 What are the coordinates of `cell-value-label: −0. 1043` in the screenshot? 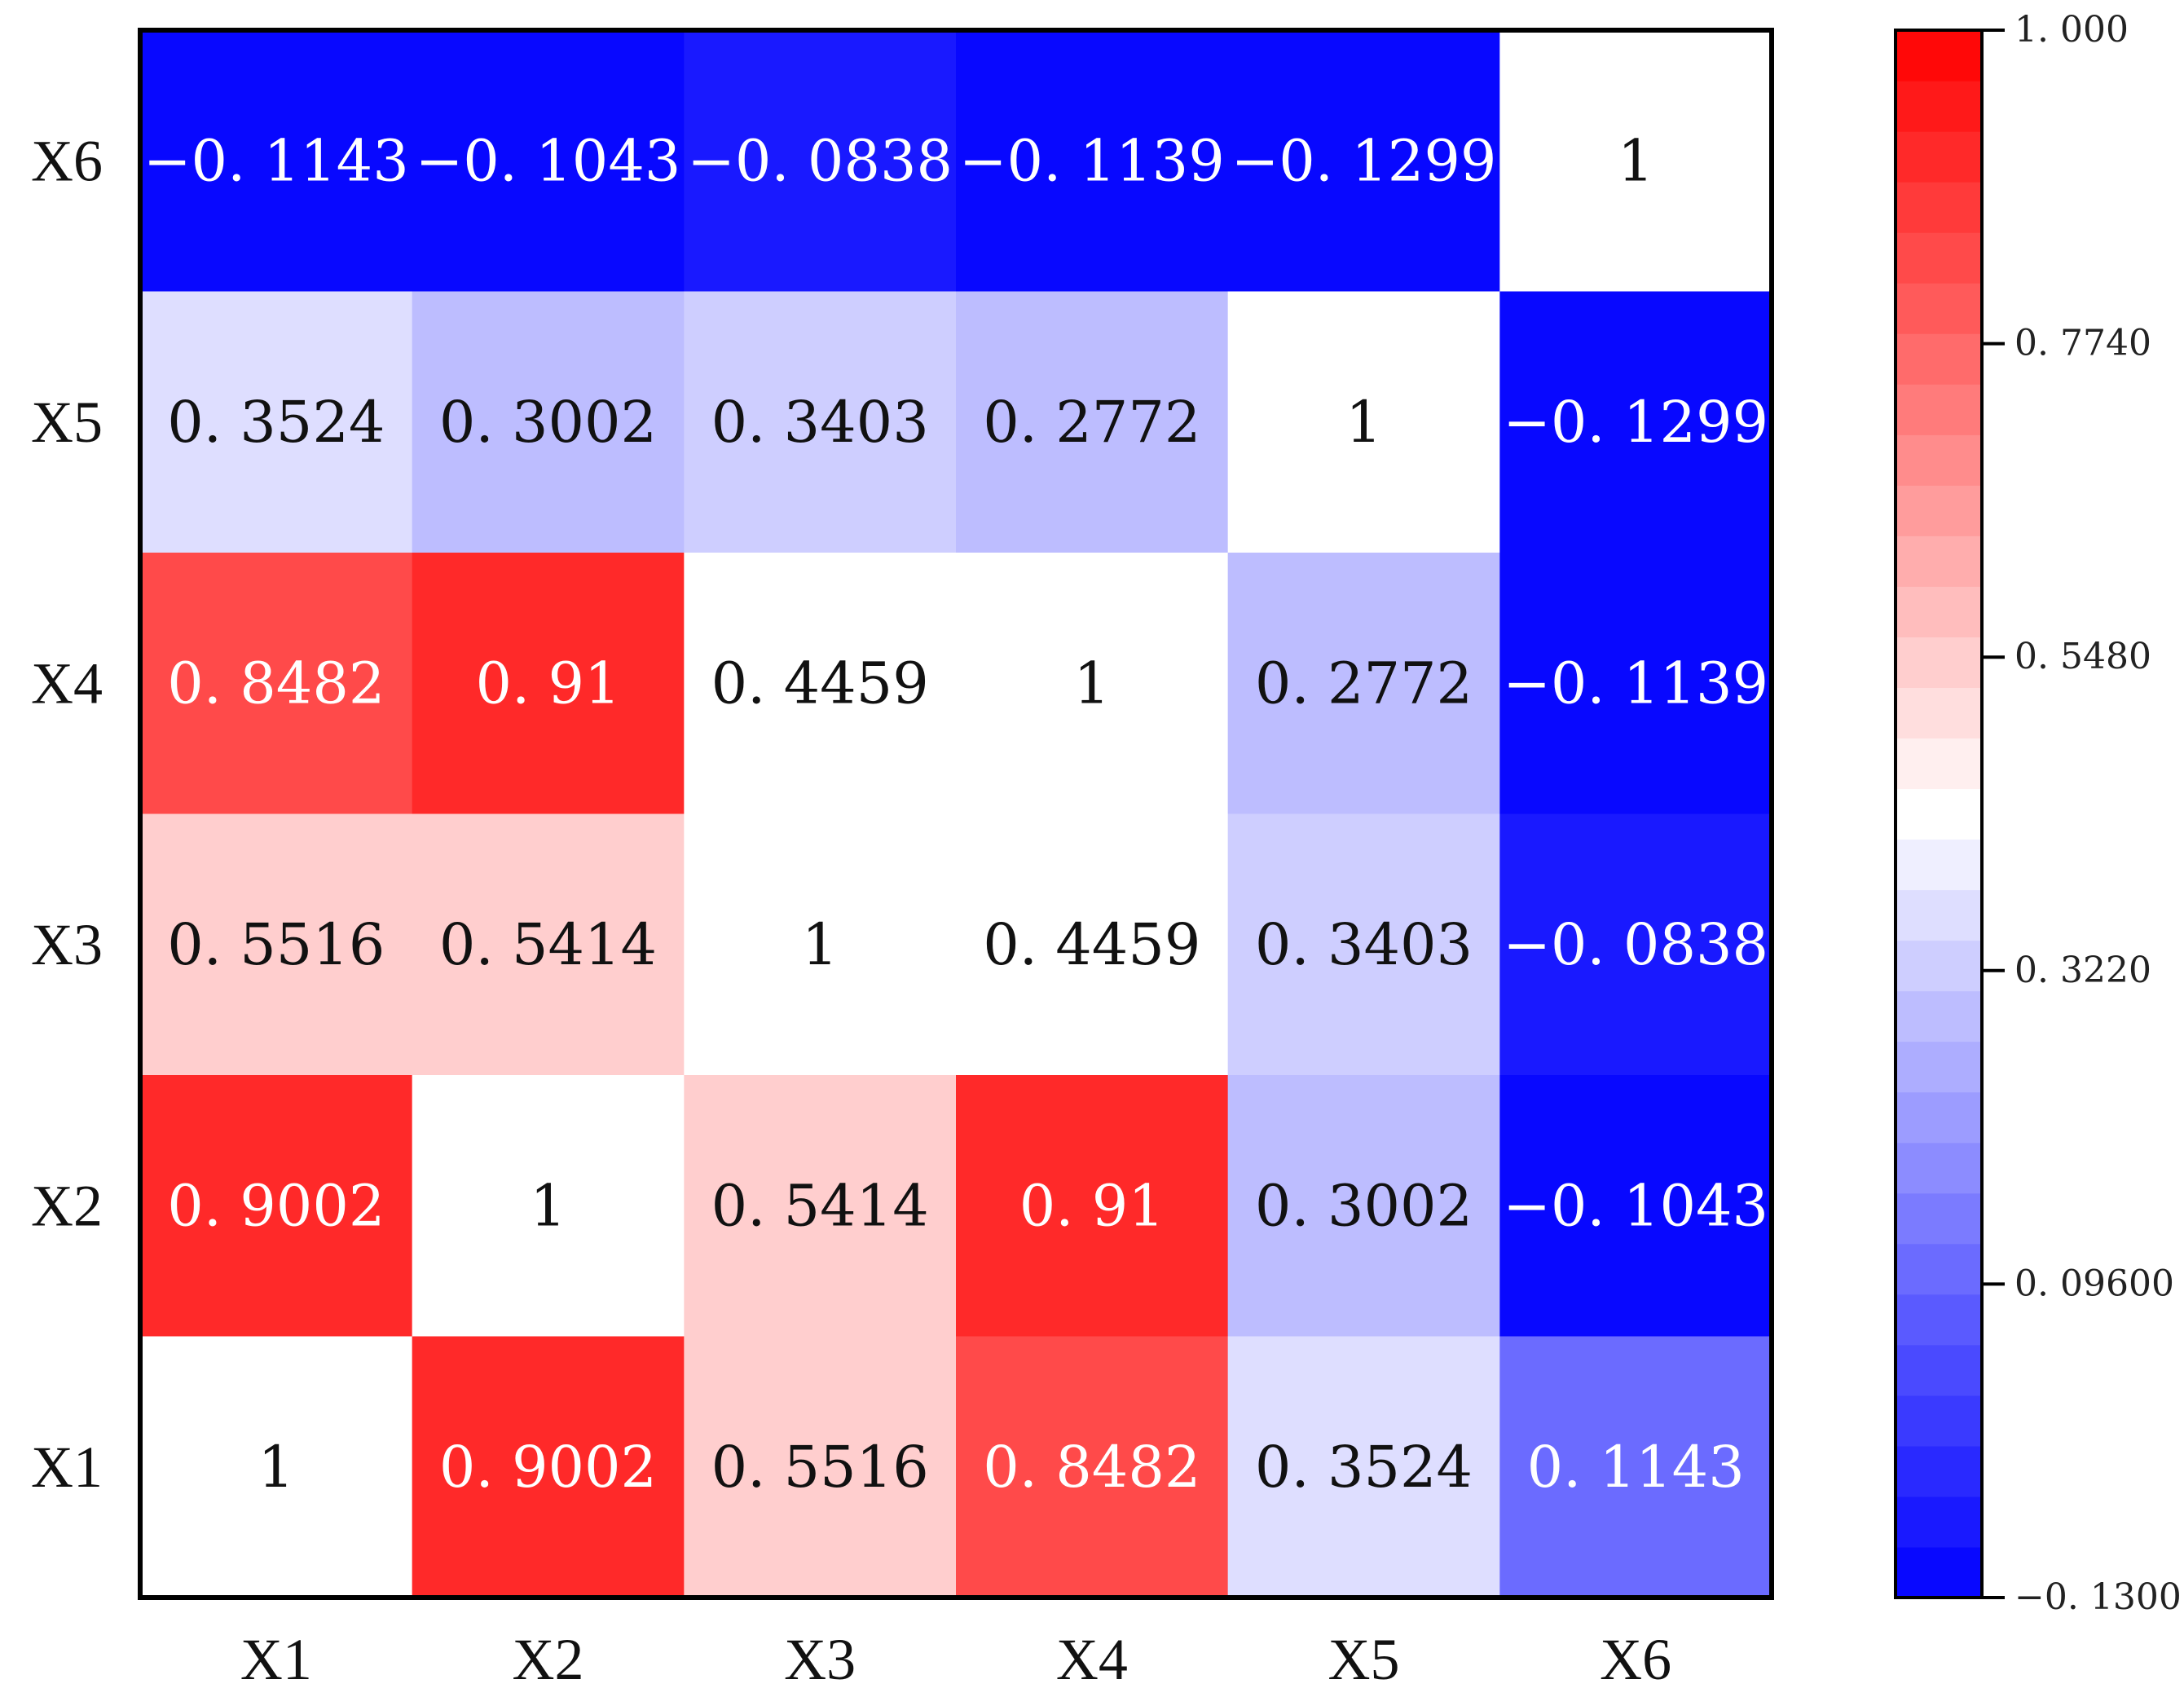 It's located at (1635, 1205).